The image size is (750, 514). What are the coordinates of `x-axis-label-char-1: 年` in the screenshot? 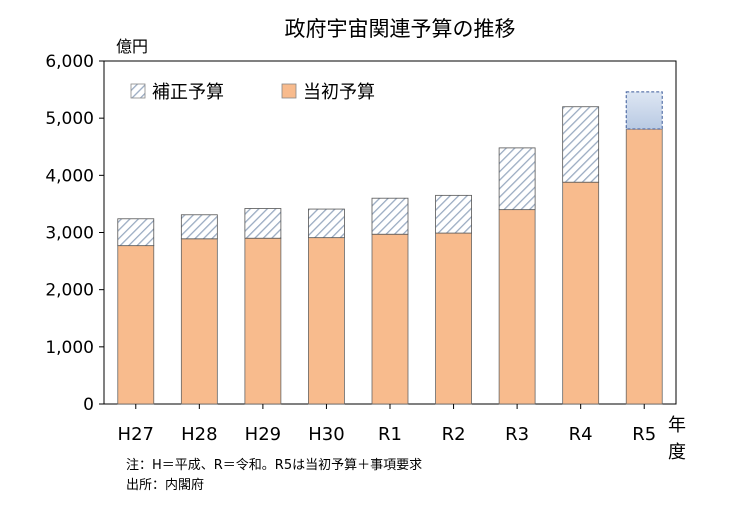 It's located at (677, 425).